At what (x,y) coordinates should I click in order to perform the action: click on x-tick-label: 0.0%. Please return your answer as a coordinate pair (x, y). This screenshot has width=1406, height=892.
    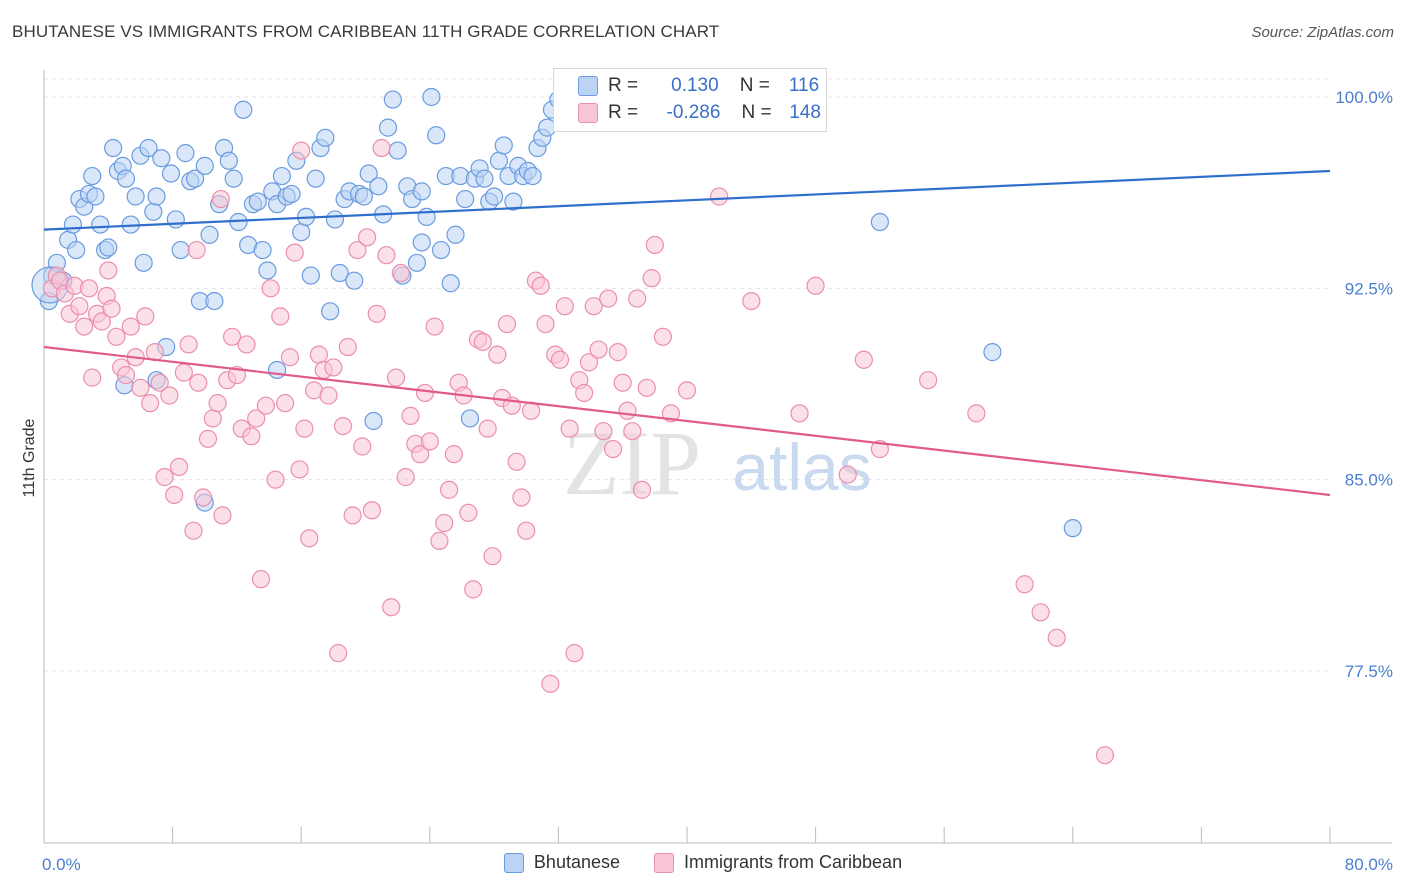
    Looking at the image, I should click on (61, 864).